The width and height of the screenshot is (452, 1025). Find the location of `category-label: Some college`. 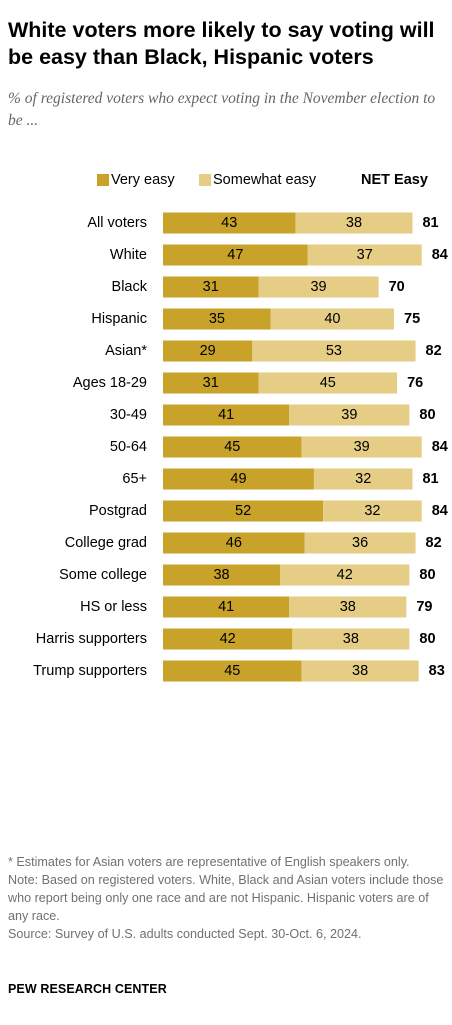

category-label: Some college is located at coordinates (103, 575).